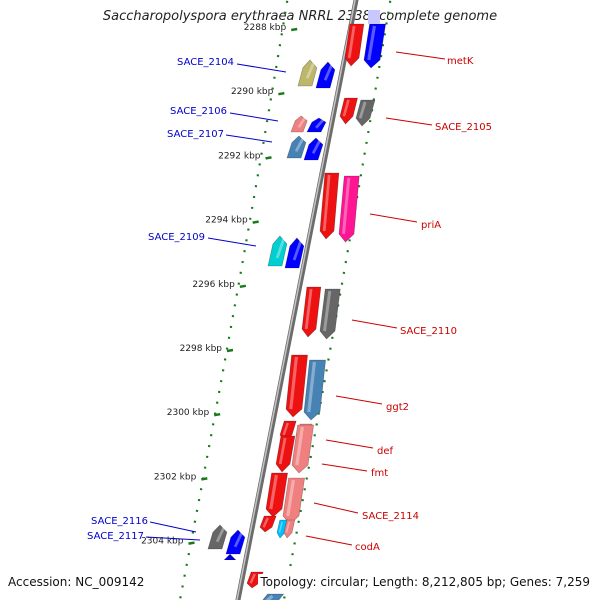  Describe the element at coordinates (347, 209) in the screenshot. I see `gene-priA-pink` at that location.